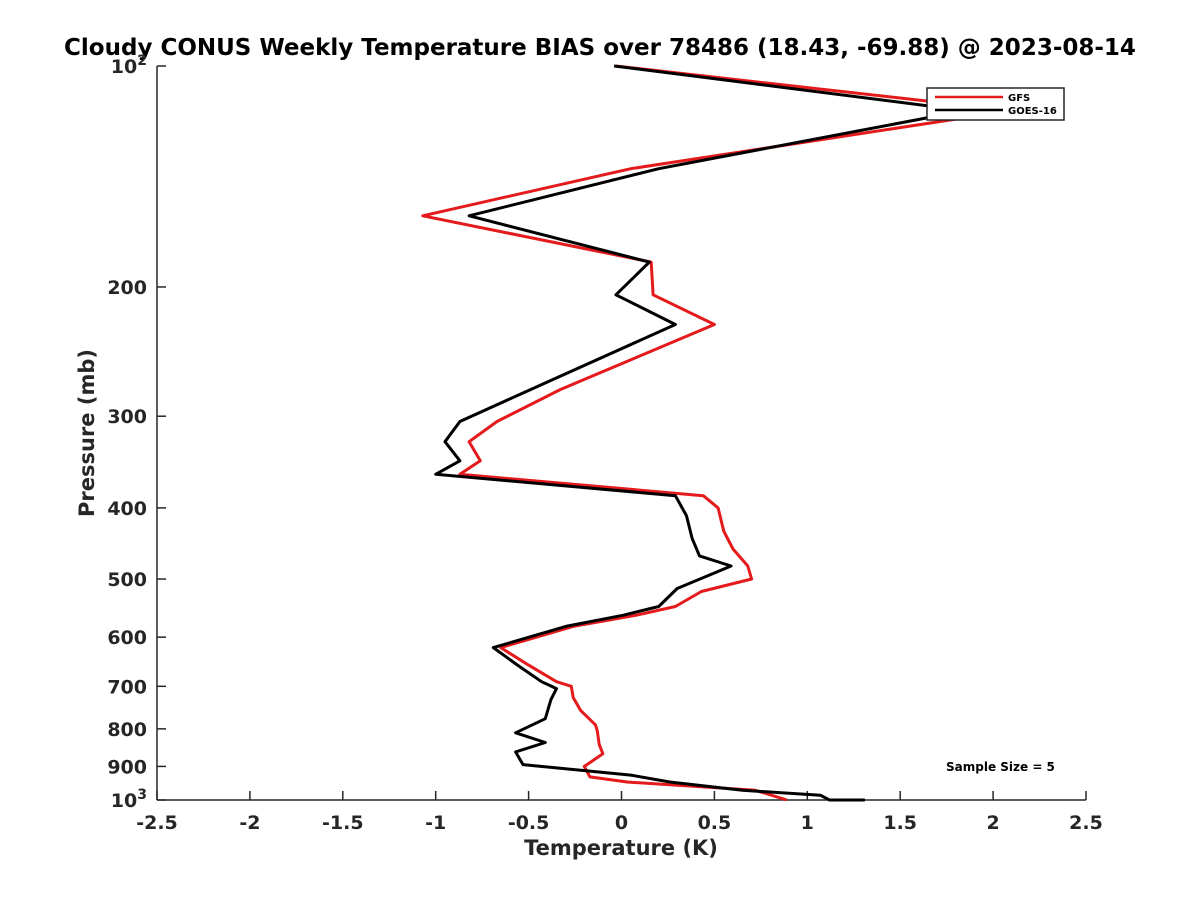 The height and width of the screenshot is (900, 1200). Describe the element at coordinates (992, 823) in the screenshot. I see `x-tick-label: 2` at that location.